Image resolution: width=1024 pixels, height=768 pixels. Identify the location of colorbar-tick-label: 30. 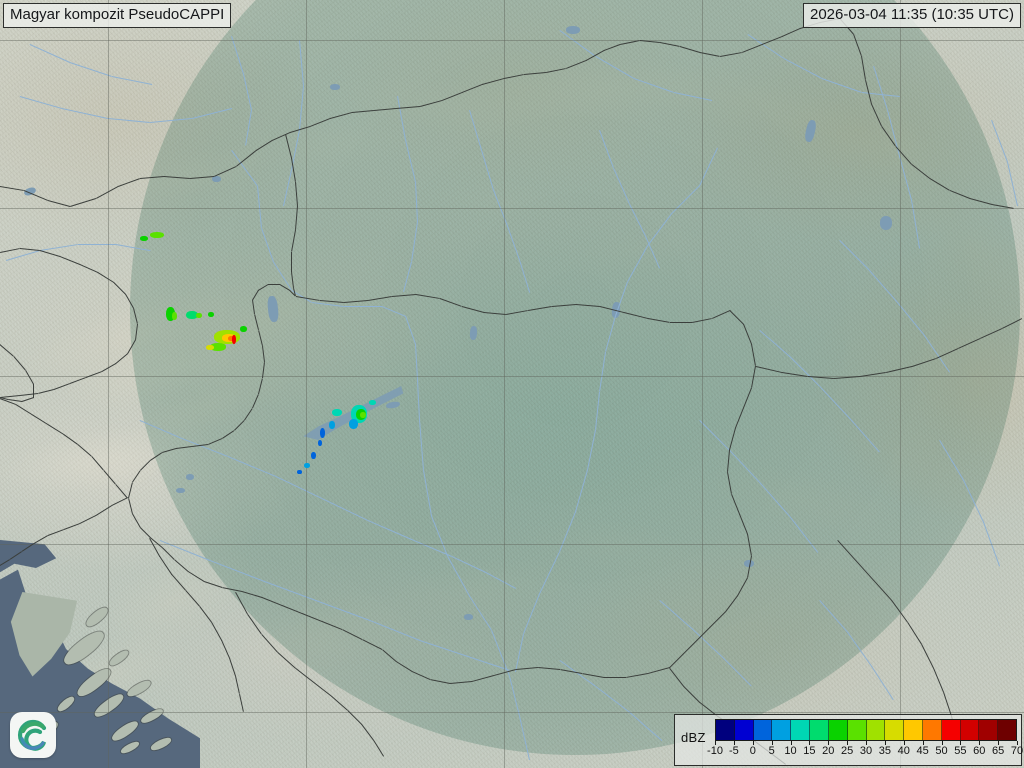
(866, 751).